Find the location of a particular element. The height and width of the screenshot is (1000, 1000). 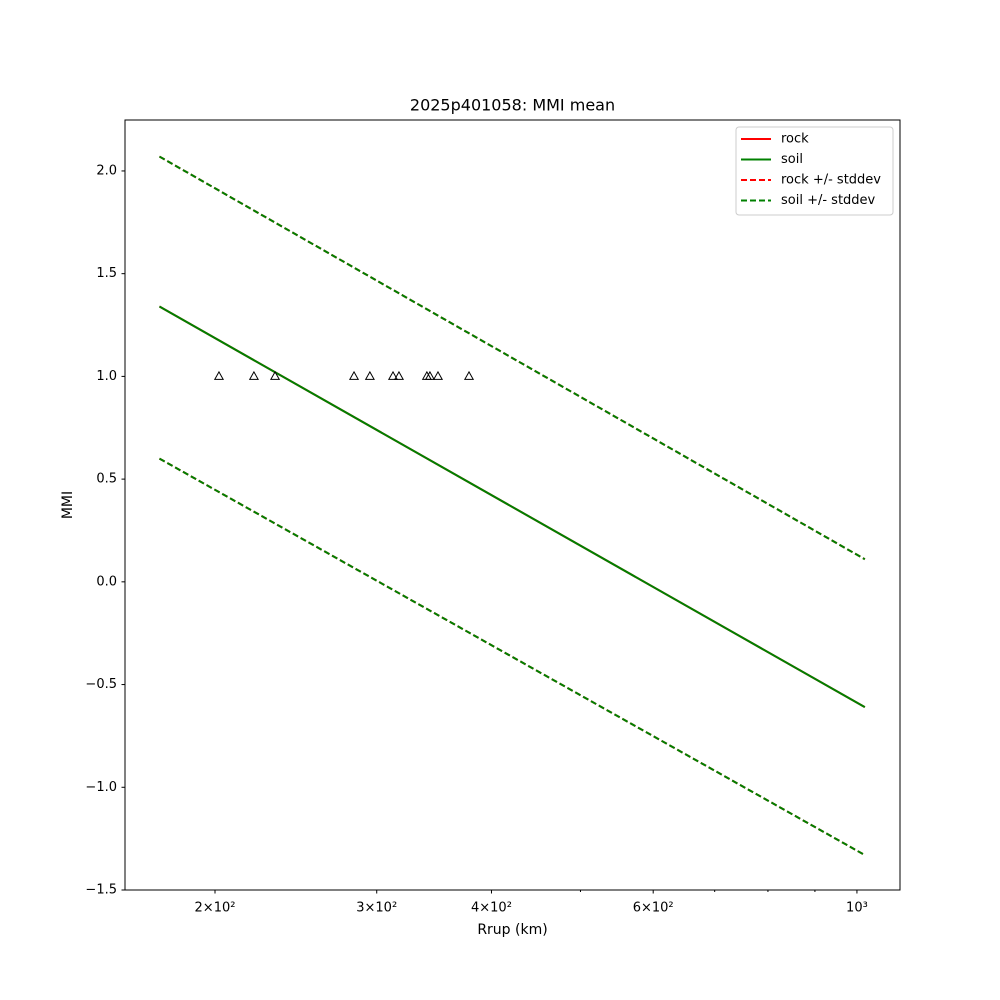

y-tick-label: −1.5 is located at coordinates (101, 890).